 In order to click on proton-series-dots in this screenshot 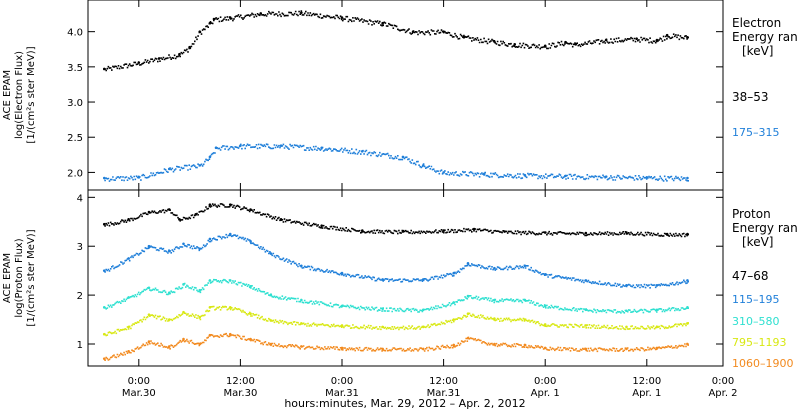, I will do `click(397, 346)`.